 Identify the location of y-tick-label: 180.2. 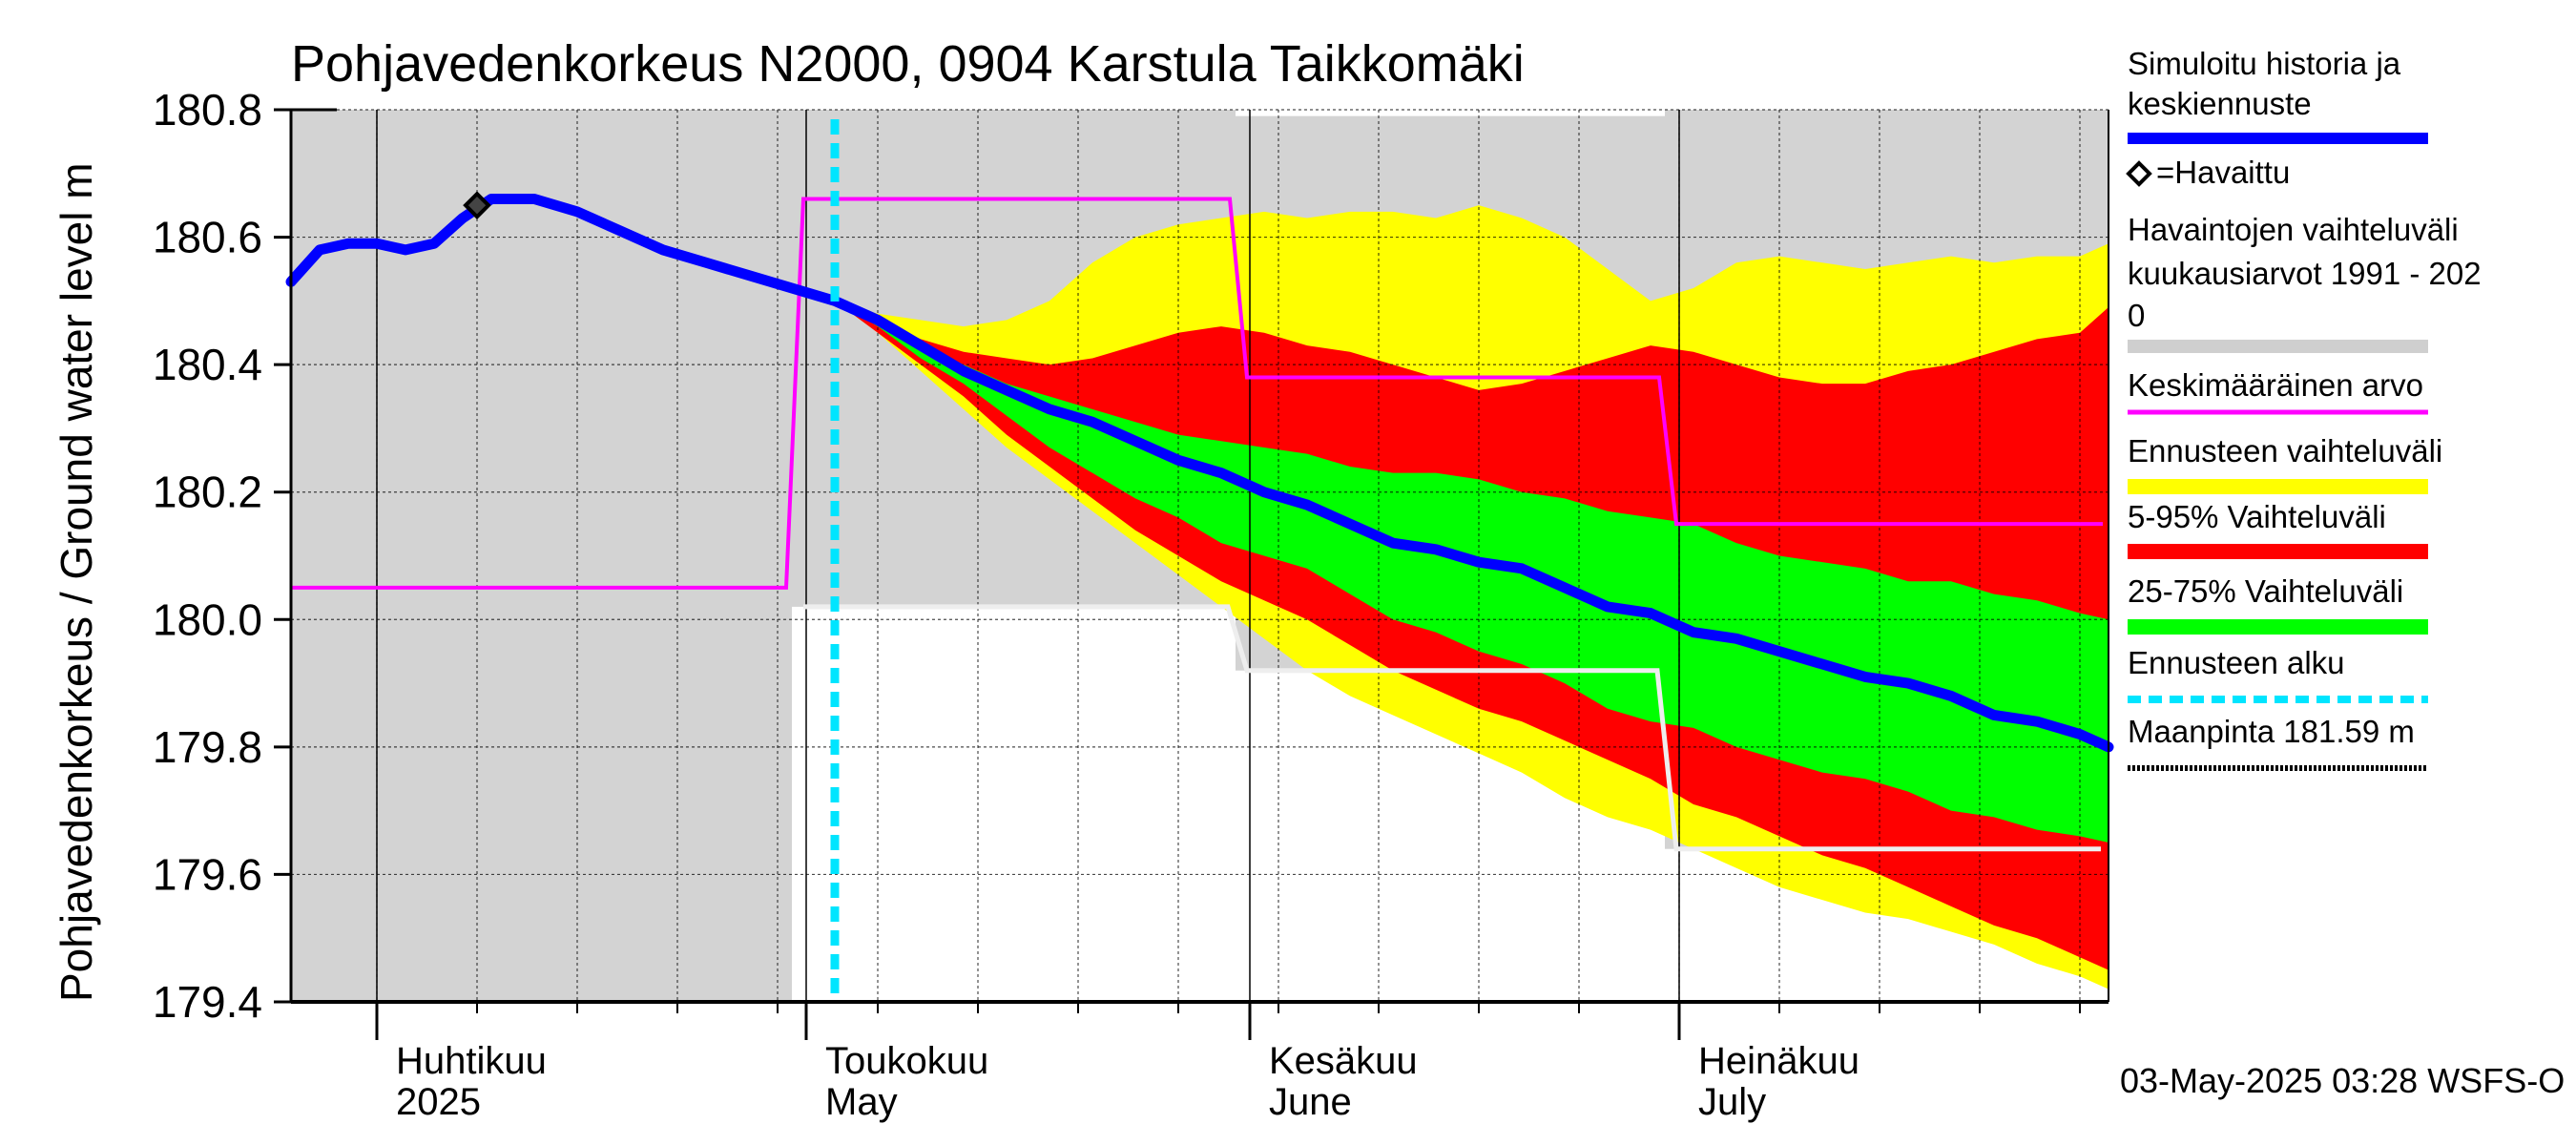
(207, 493).